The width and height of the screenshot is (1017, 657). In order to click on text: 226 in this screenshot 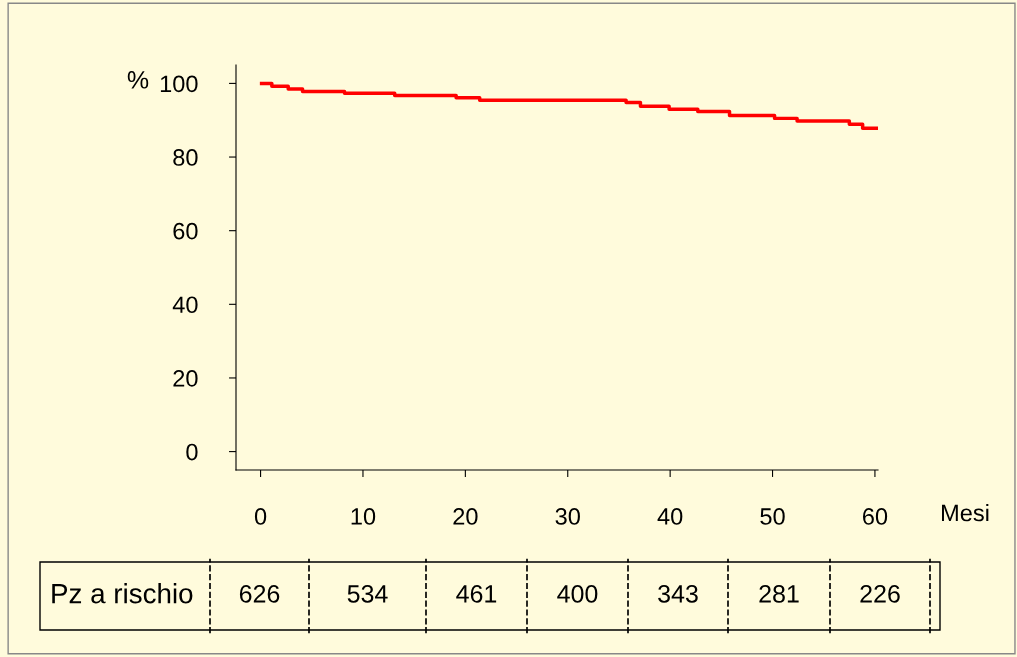, I will do `click(880, 594)`.